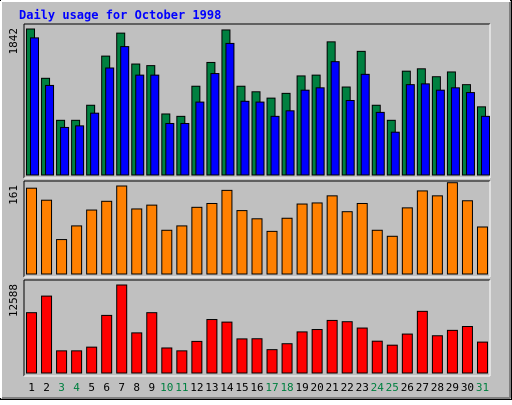 This screenshot has height=405, width=512. I want to click on x-tick-label-day-2: 2, so click(46, 387).